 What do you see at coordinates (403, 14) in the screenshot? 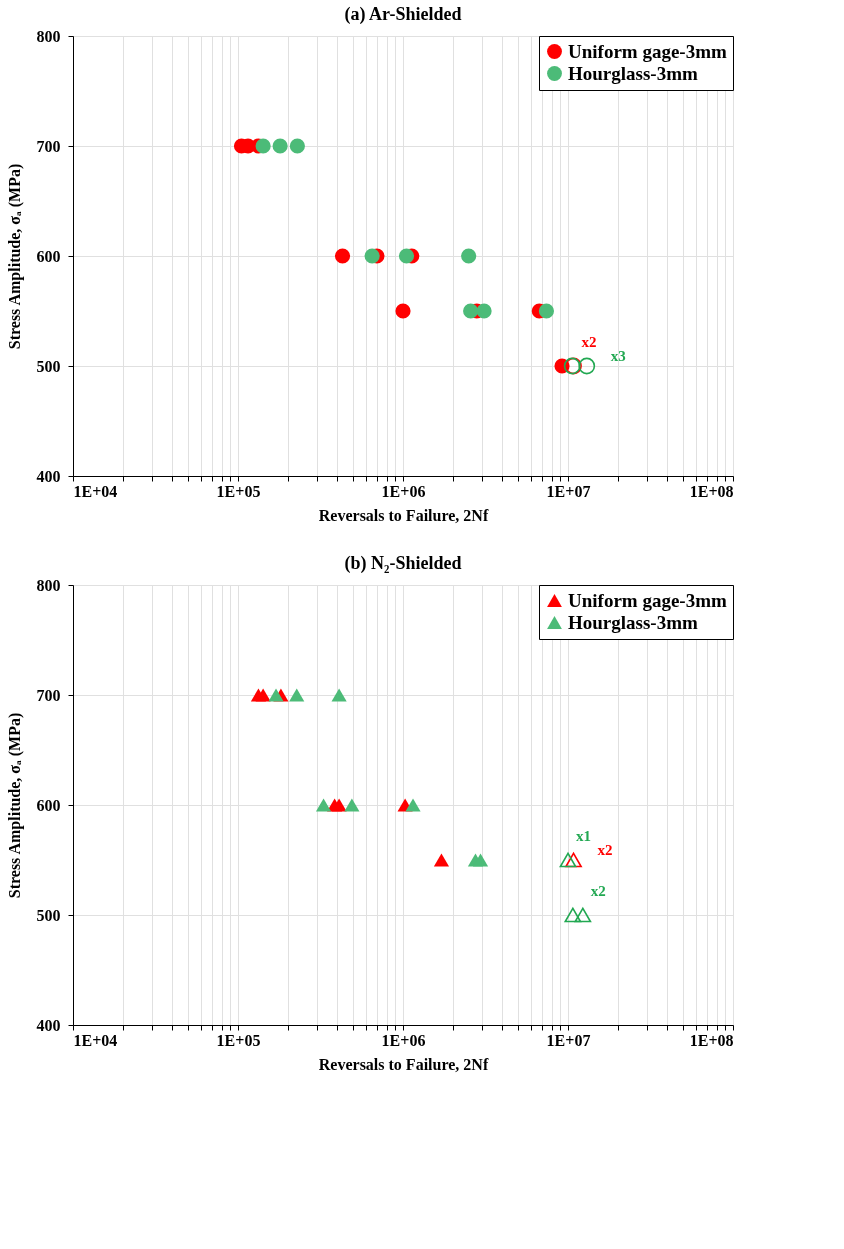
I see `chart-title: (a) Ar-Shielded` at bounding box center [403, 14].